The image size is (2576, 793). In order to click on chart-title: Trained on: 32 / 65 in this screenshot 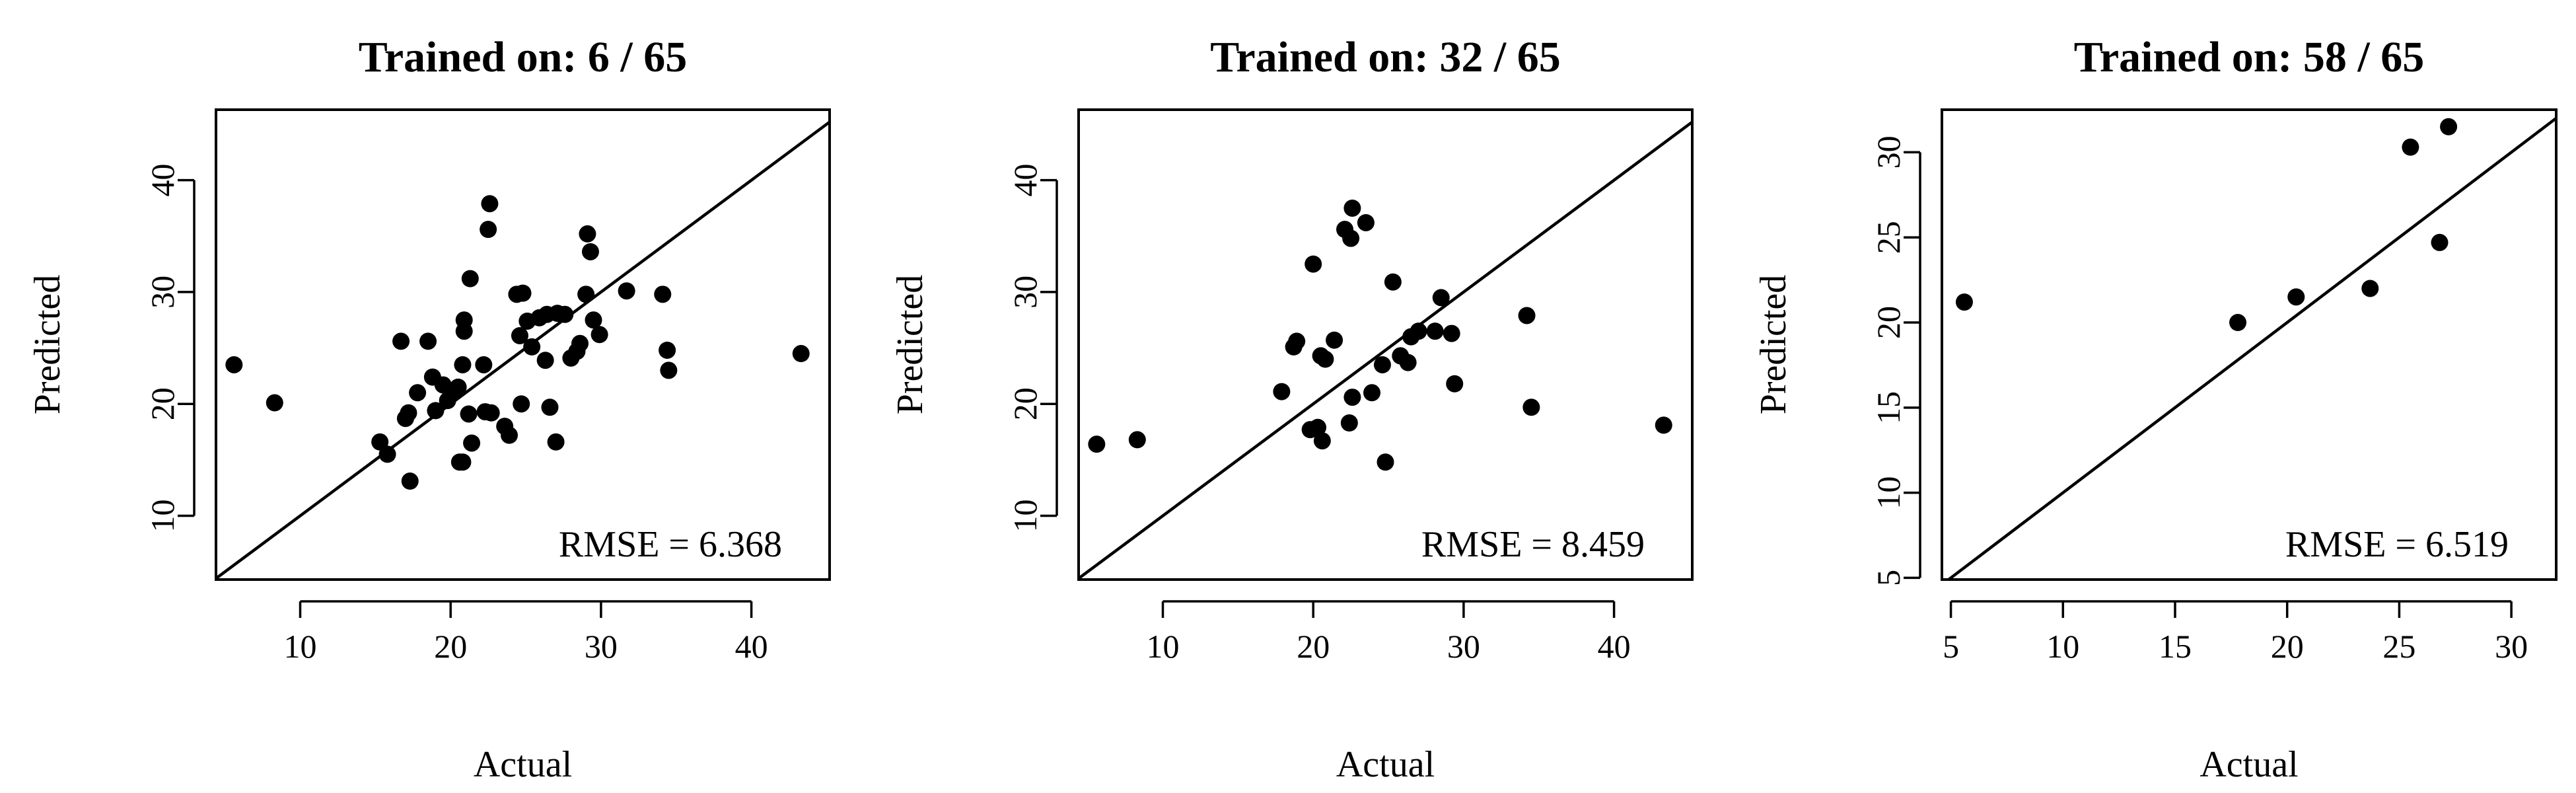, I will do `click(1385, 57)`.